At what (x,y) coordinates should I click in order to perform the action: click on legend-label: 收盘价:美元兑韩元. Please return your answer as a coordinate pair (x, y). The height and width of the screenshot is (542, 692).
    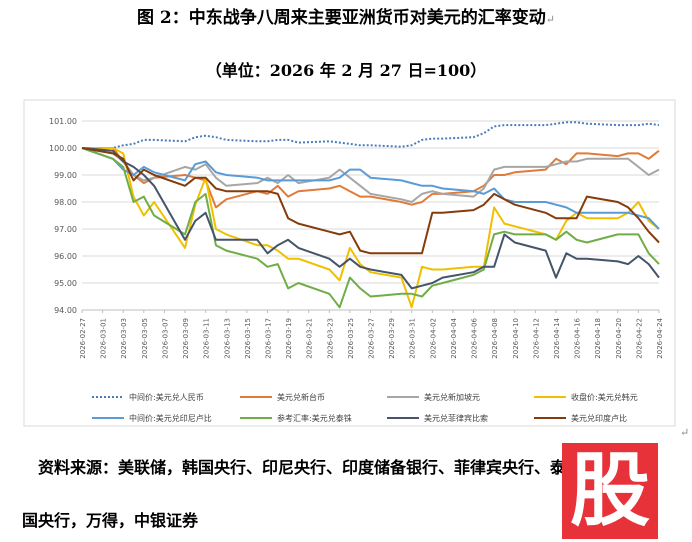
    Looking at the image, I should click on (604, 397).